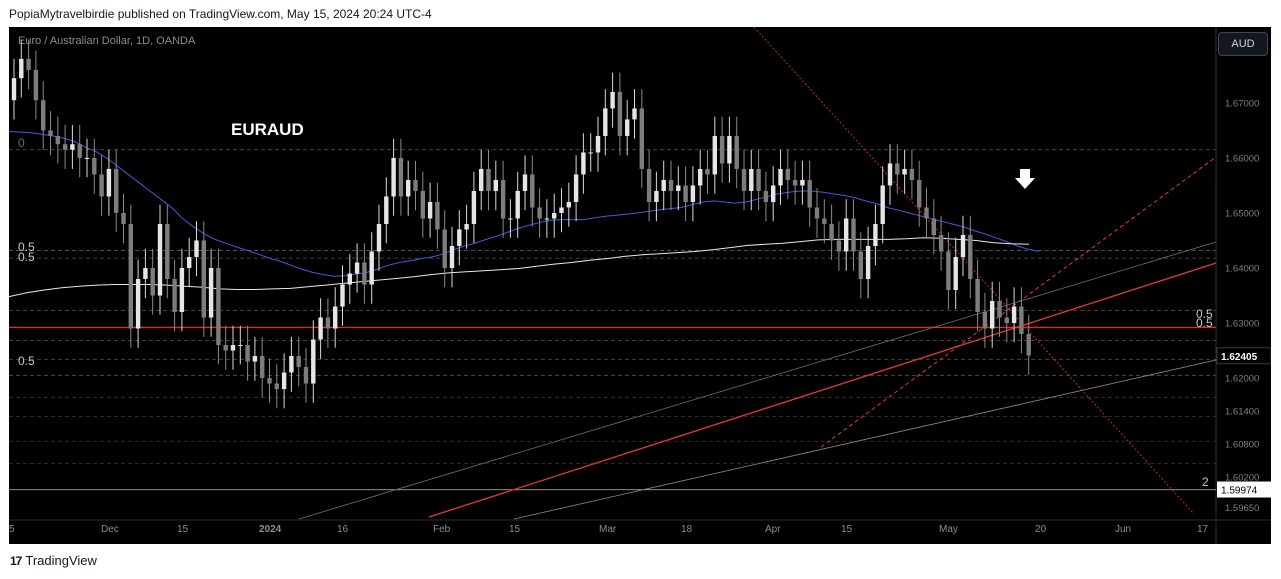 The height and width of the screenshot is (579, 1281). I want to click on fib-label-left: 0, so click(21, 143).